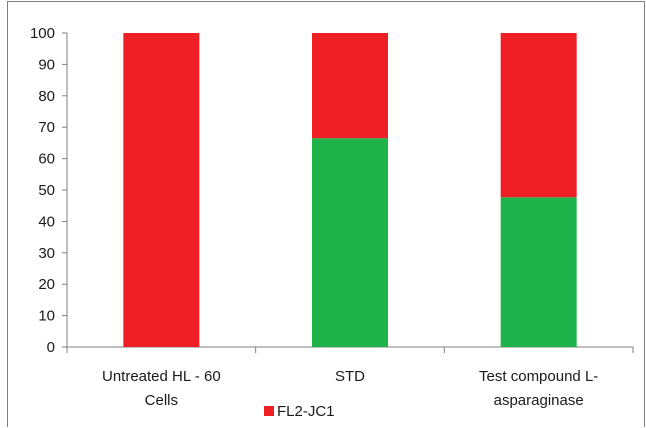 The width and height of the screenshot is (646, 428). Describe the element at coordinates (46, 316) in the screenshot. I see `y-tick-label: 10` at that location.